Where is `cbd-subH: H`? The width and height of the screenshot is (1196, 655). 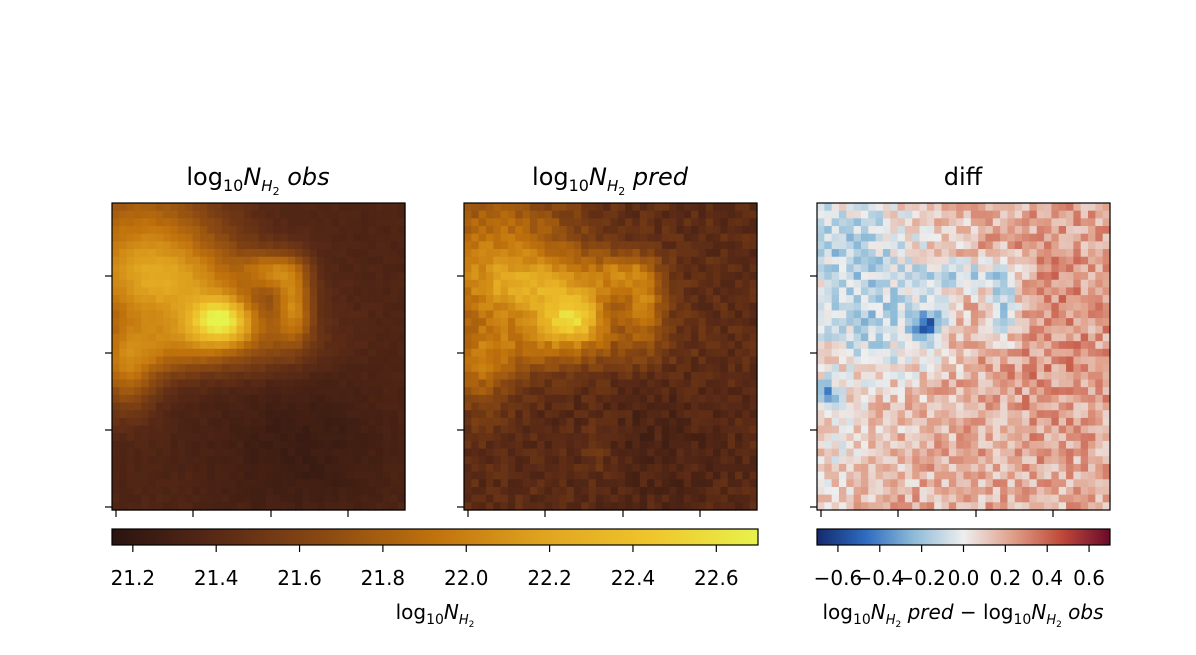
cbd-subH: H is located at coordinates (891, 620).